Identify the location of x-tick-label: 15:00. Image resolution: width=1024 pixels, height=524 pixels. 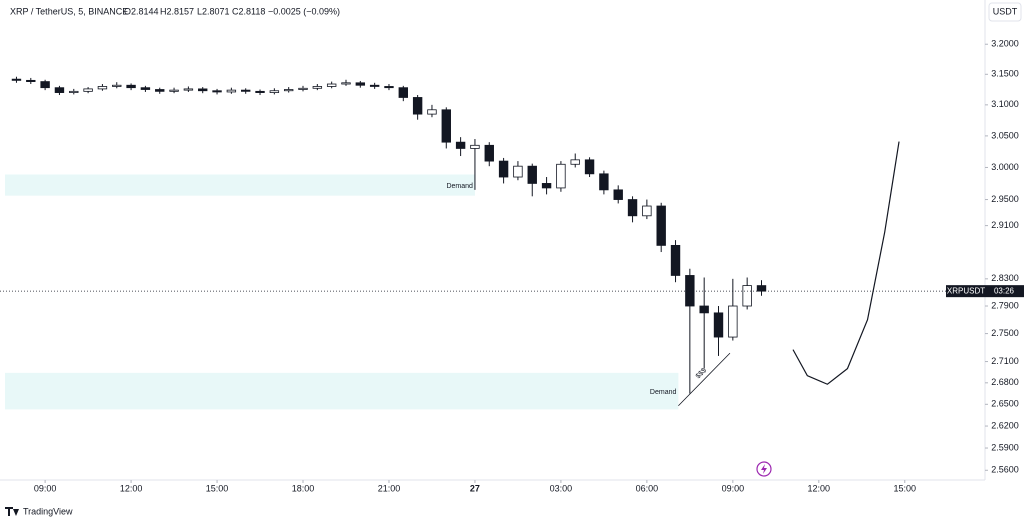
(217, 488).